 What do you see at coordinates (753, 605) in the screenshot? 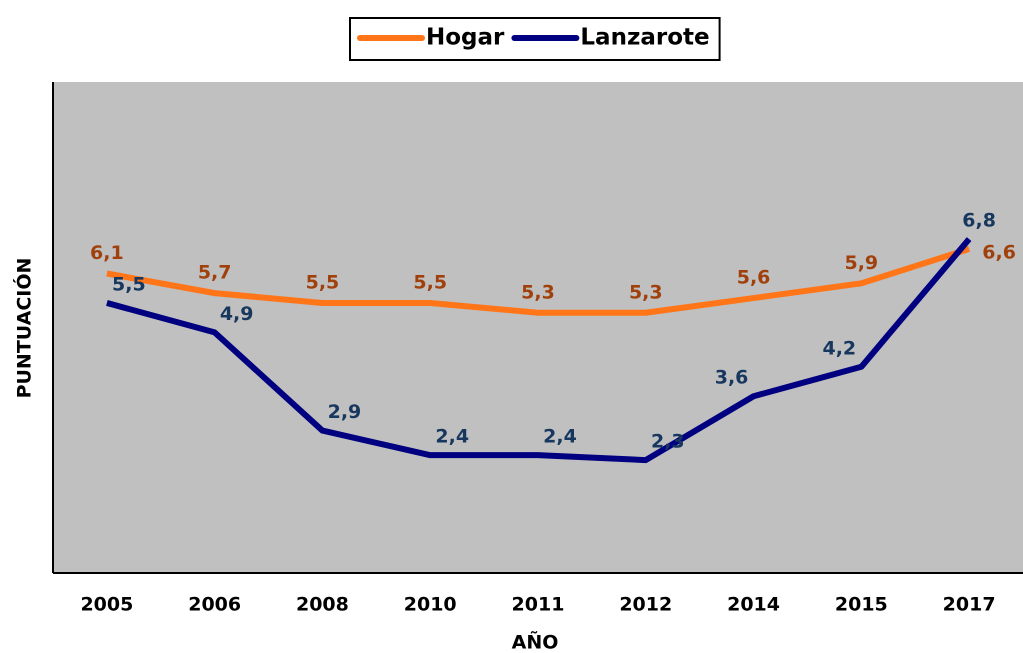
I see `x-tick-label: 2014` at bounding box center [753, 605].